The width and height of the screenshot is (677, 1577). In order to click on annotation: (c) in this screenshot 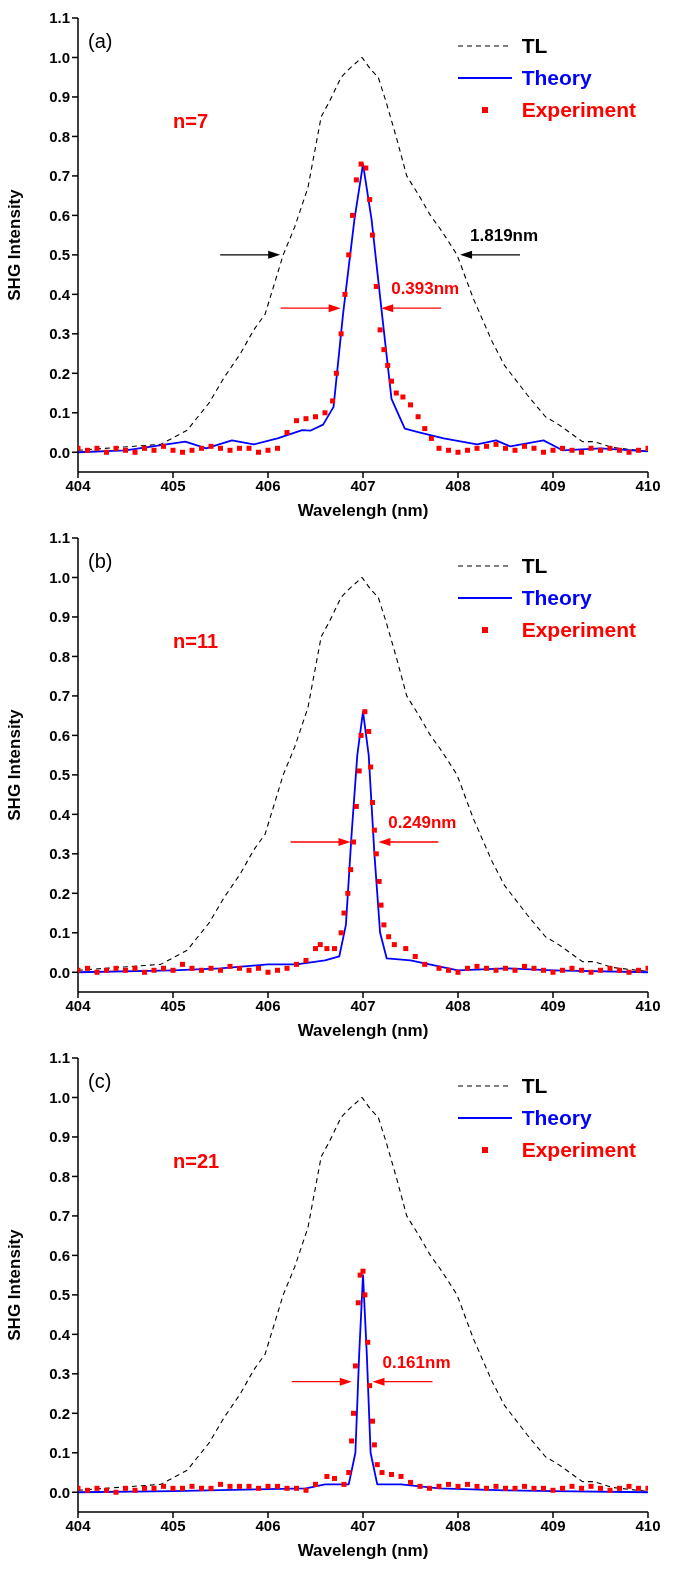, I will do `click(100, 1081)`.